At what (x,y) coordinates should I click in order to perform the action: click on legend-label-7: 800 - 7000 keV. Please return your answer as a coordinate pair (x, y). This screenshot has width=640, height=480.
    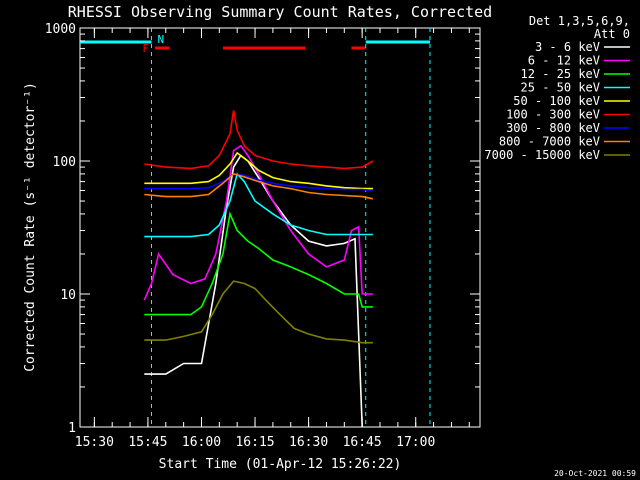
    Looking at the image, I should click on (549, 142).